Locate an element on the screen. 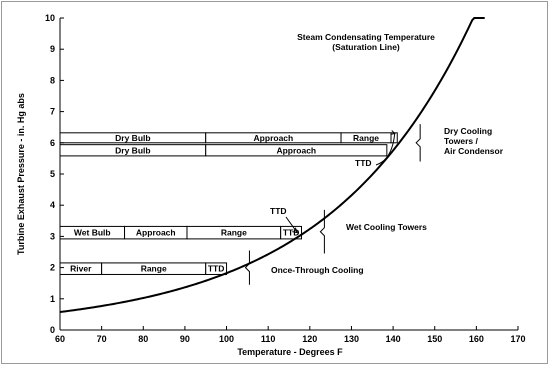 The image size is (549, 365). segment-bar-dry_1: Dry Bulb Approach Range is located at coordinates (228, 138).